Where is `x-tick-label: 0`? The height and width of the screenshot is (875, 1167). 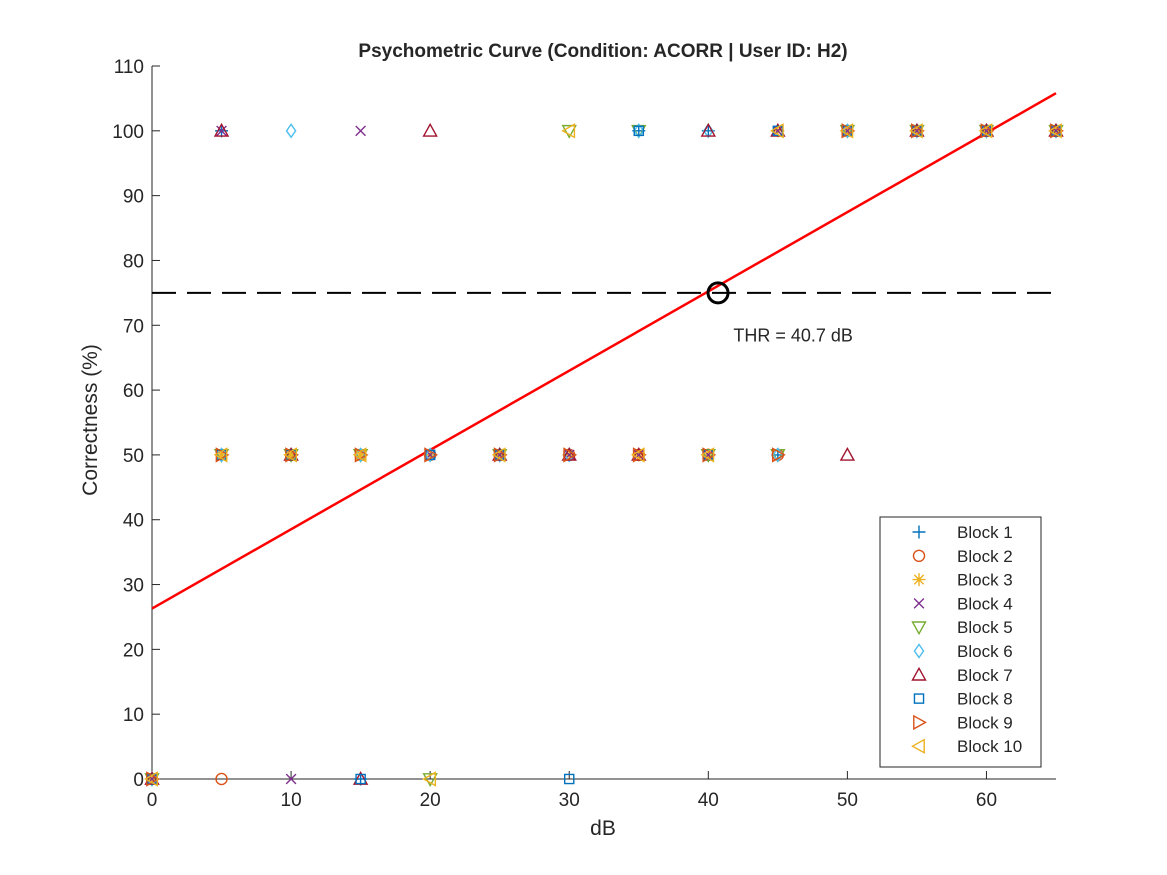 x-tick-label: 0 is located at coordinates (152, 800).